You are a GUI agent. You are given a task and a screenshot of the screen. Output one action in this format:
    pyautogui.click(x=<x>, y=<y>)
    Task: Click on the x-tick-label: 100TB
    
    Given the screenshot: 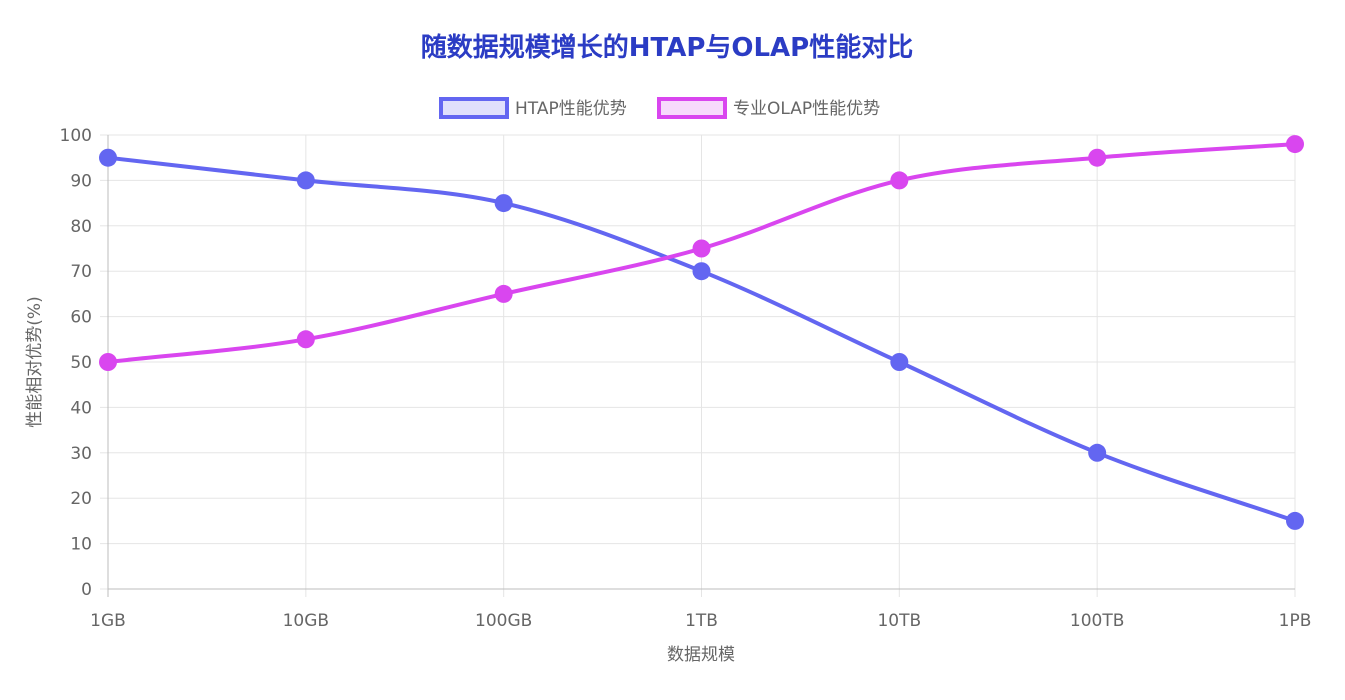 What is the action you would take?
    pyautogui.click(x=1097, y=621)
    